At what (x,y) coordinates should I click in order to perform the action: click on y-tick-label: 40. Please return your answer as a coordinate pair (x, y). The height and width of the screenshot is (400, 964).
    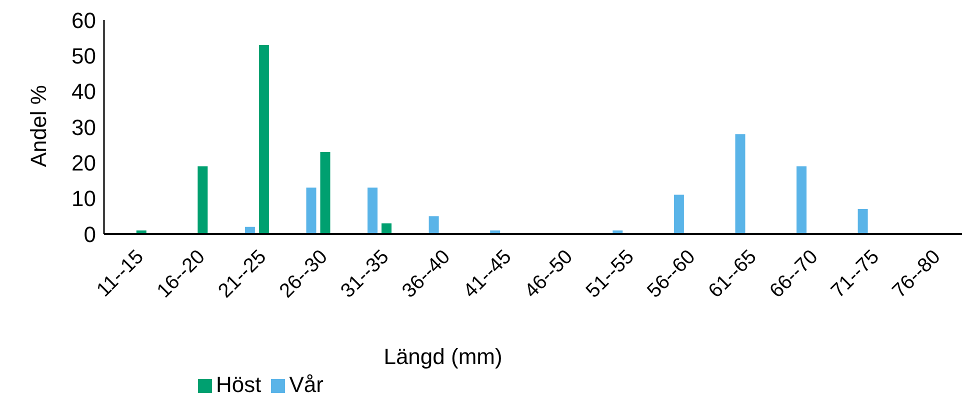
    Looking at the image, I should click on (84, 91).